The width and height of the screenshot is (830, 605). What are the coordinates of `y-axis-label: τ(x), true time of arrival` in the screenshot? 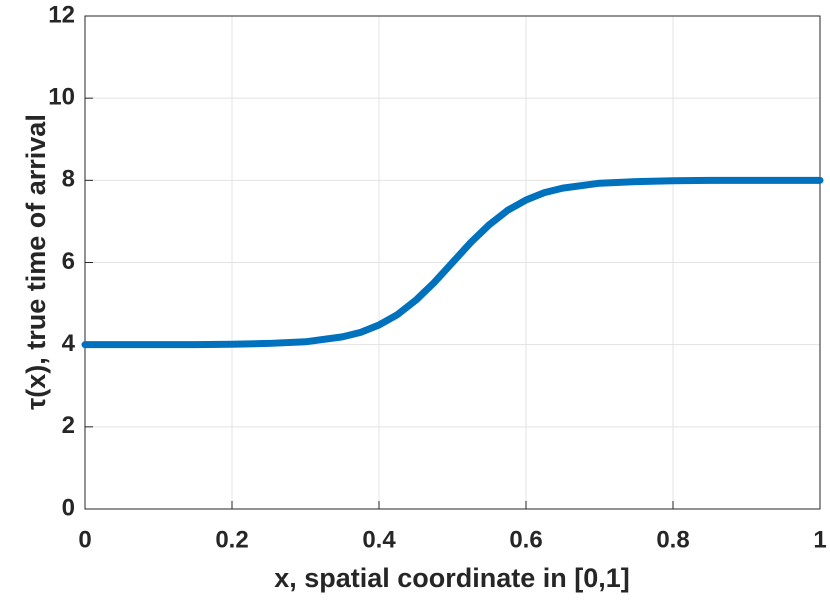 It's located at (36, 262).